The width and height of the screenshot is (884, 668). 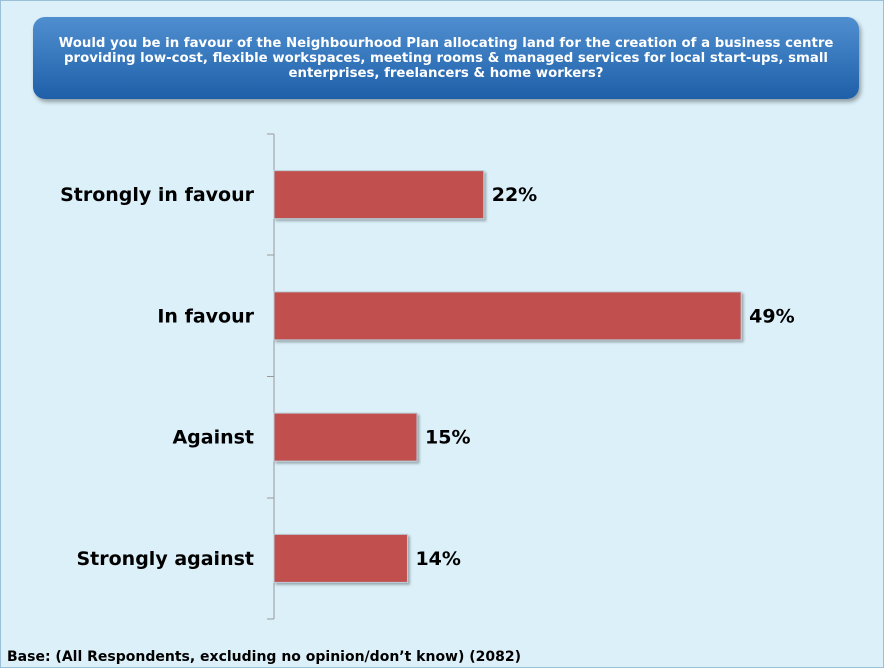 I want to click on value-label: 49%, so click(x=771, y=316).